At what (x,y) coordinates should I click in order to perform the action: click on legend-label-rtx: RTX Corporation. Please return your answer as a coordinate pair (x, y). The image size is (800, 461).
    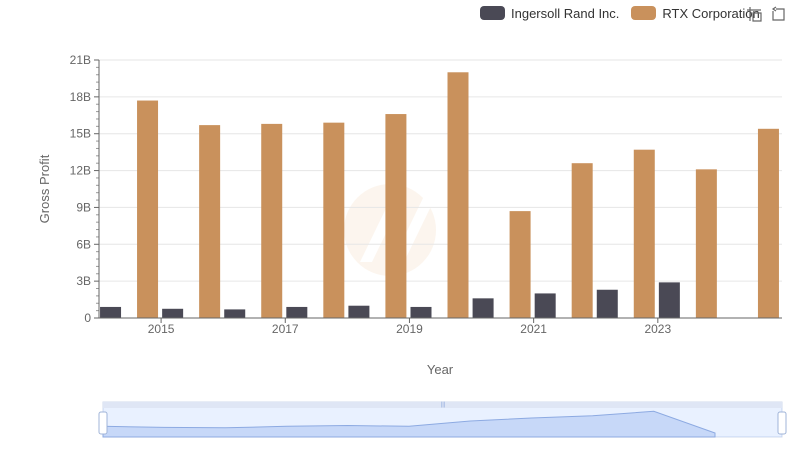
    Looking at the image, I should click on (711, 13).